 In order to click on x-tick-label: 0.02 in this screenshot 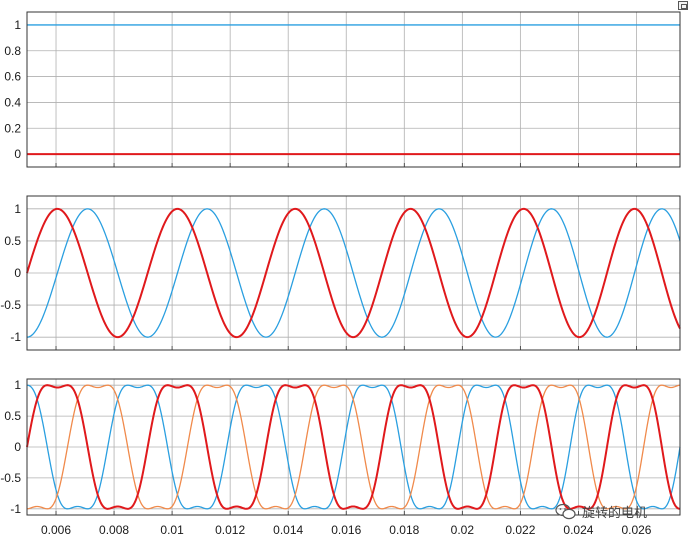, I will do `click(463, 530)`.